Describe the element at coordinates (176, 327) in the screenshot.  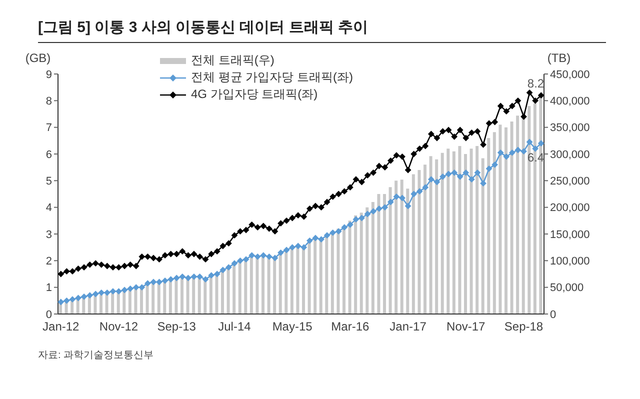
I see `x-tick-label: Sep-13` at that location.